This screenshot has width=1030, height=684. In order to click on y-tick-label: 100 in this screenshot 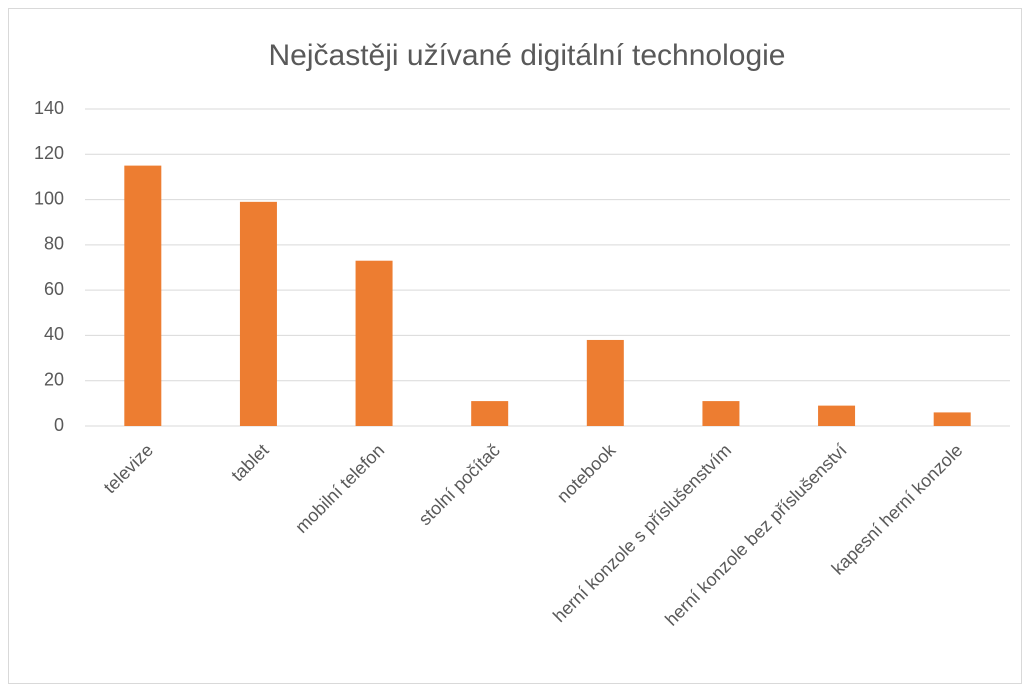, I will do `click(49, 198)`.